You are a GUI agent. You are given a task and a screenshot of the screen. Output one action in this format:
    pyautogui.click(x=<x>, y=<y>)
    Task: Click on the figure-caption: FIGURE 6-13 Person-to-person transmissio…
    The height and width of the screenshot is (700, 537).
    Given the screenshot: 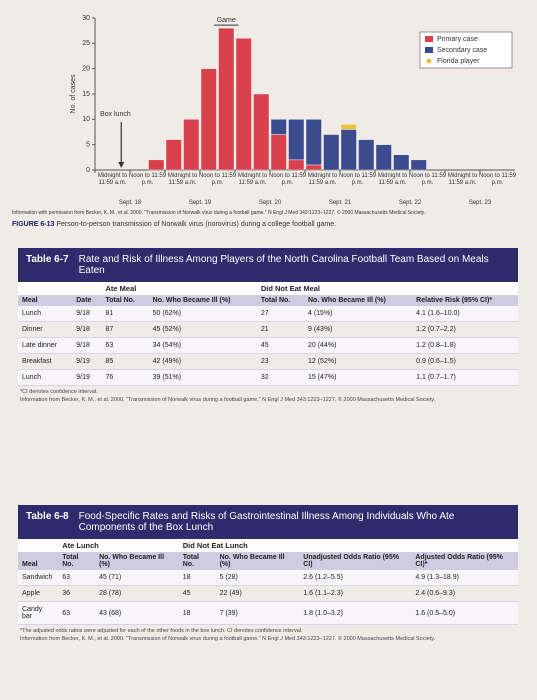 What is the action you would take?
    pyautogui.click(x=174, y=224)
    